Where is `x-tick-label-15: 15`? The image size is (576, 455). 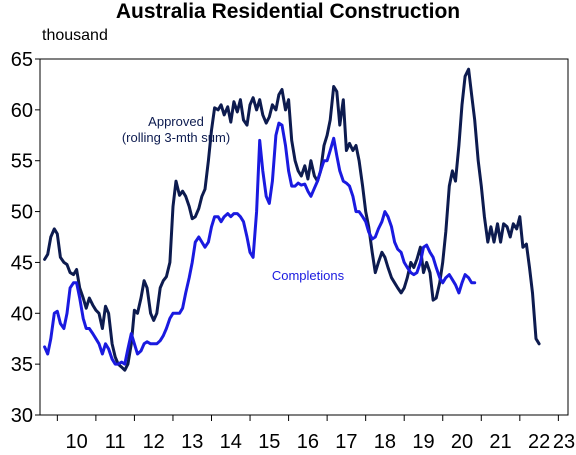
x-tick-label-15: 15 is located at coordinates (269, 442).